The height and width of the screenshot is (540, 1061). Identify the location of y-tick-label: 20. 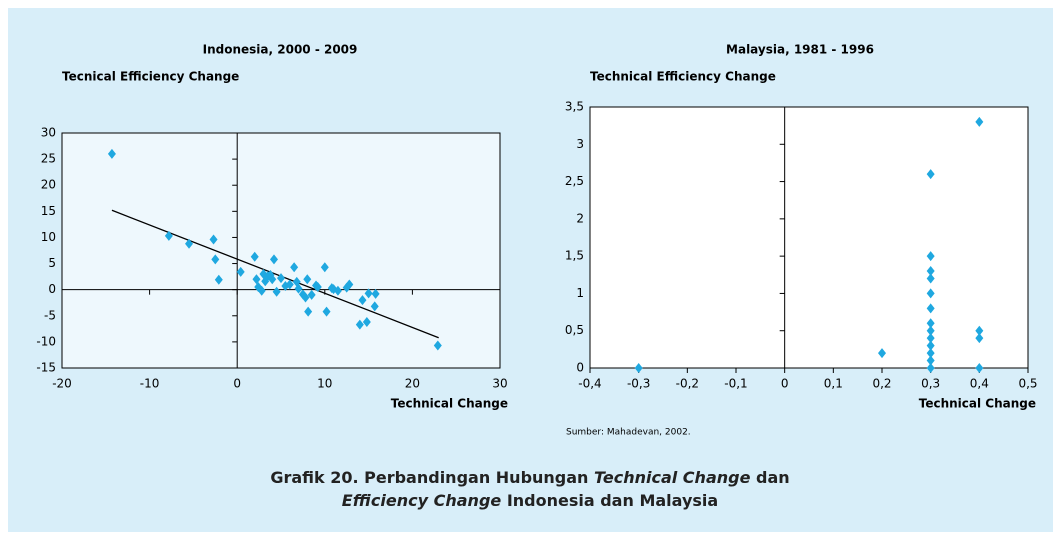
(48, 185).